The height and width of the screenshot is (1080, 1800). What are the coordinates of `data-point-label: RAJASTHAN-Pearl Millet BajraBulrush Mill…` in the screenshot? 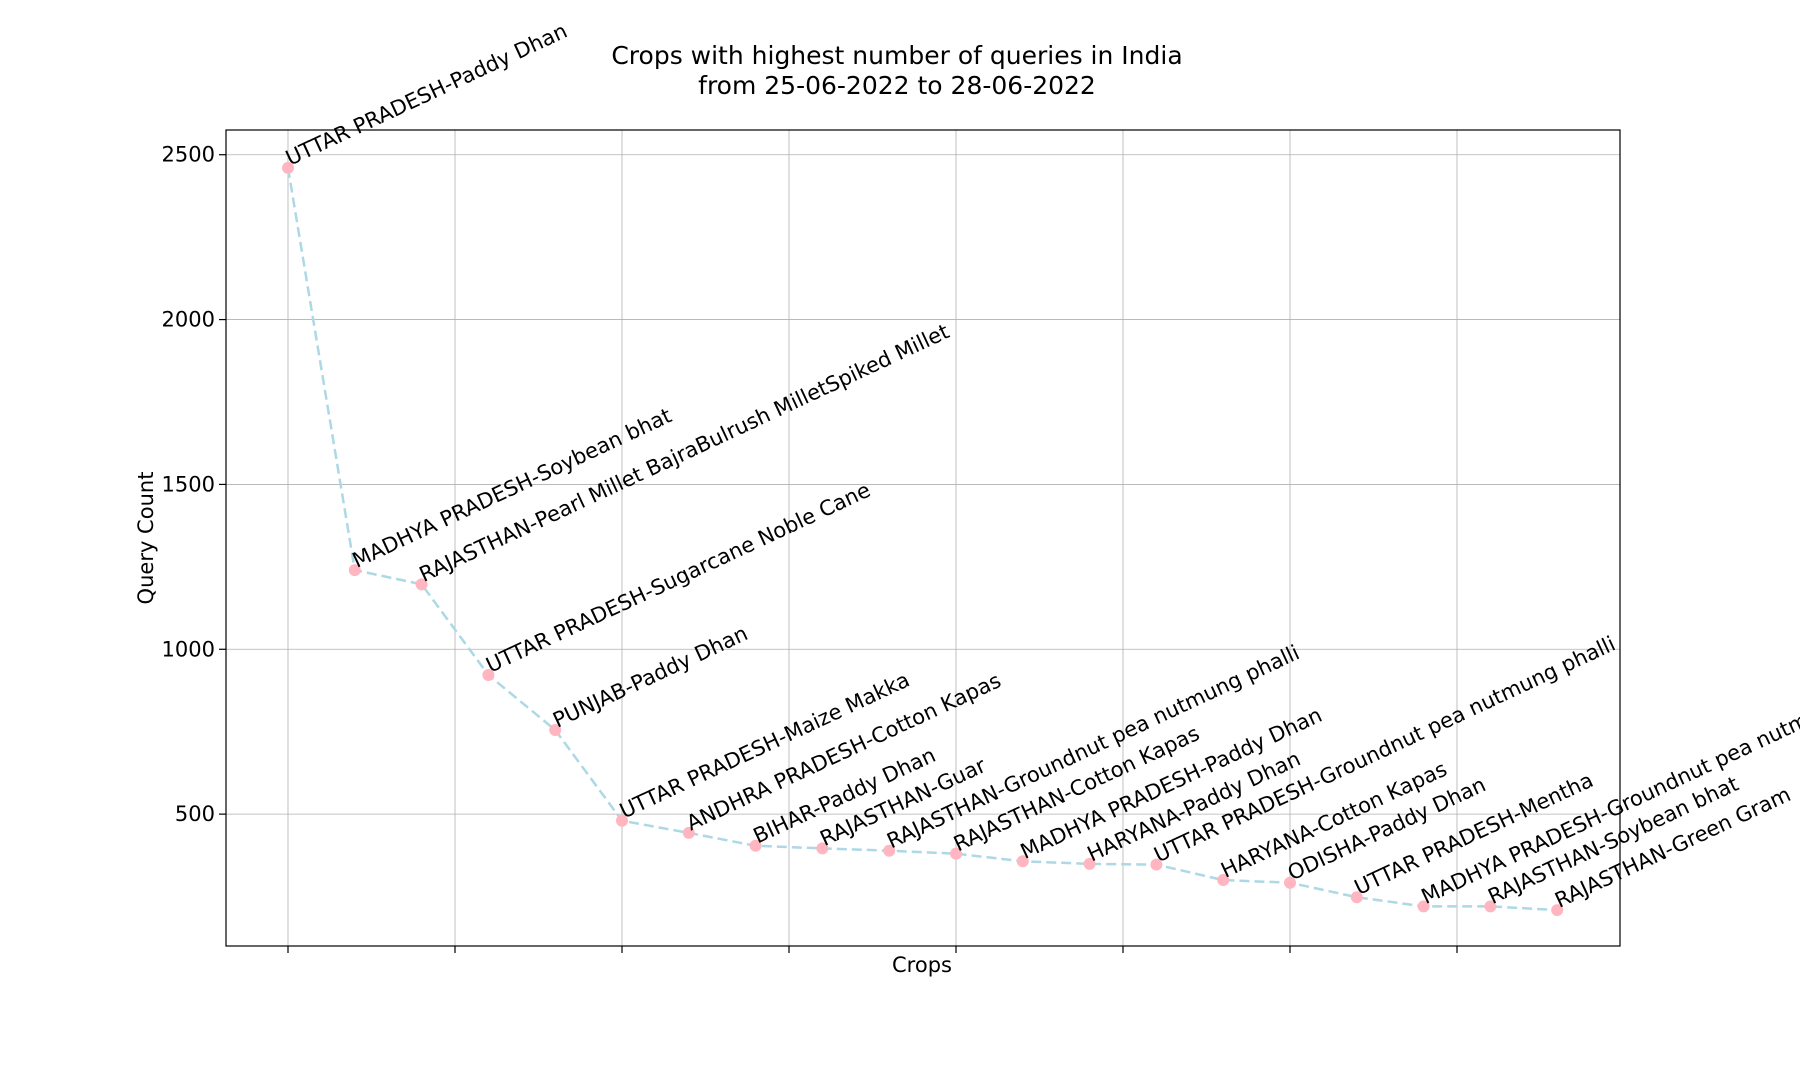 It's located at (684, 453).